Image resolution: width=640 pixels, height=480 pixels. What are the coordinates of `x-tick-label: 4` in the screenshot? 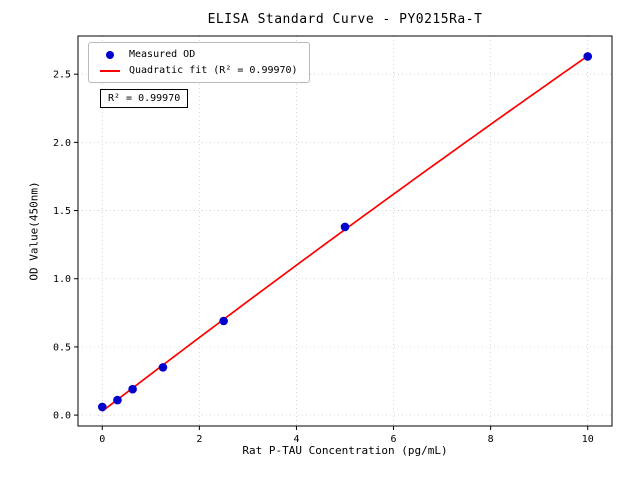 It's located at (296, 439).